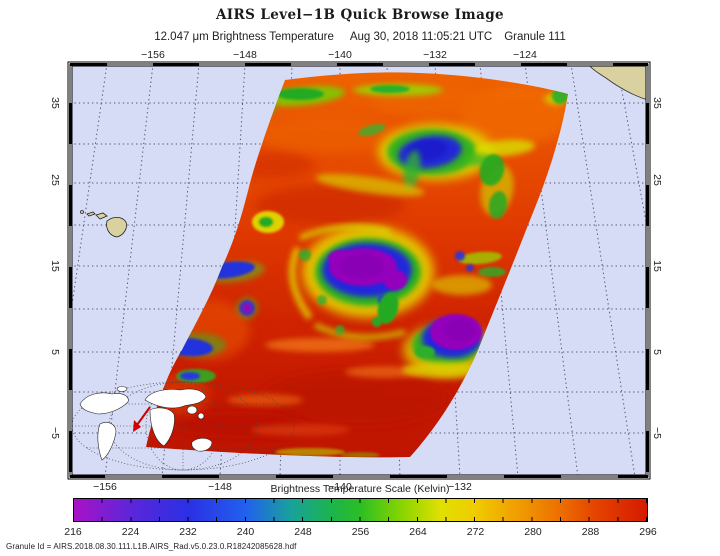 The width and height of the screenshot is (720, 556). I want to click on lon-tick-top: −156, so click(153, 55).